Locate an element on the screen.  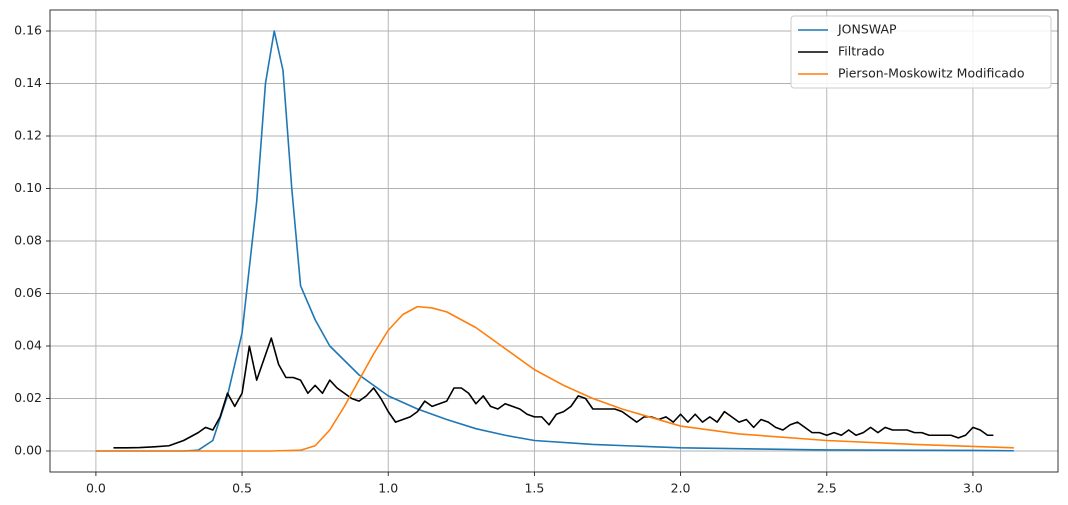
y-tick-label: 0.10 is located at coordinates (28, 187).